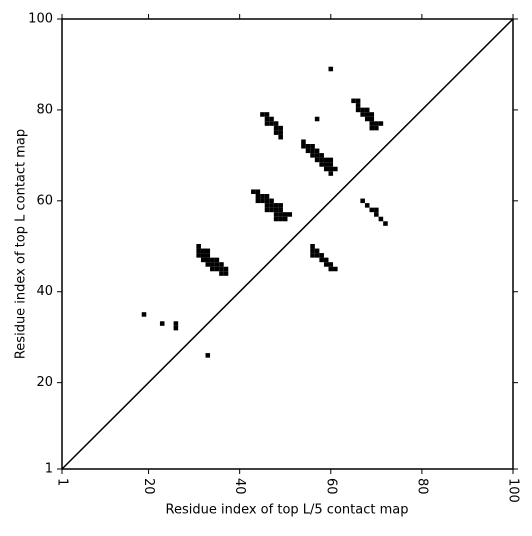 This screenshot has width=532, height=536. What do you see at coordinates (239, 486) in the screenshot?
I see `x-tick-label: 40` at bounding box center [239, 486].